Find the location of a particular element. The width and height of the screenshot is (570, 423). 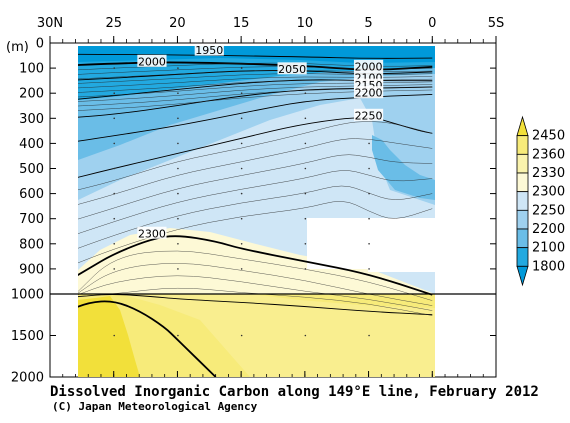

y-tick-label: 900 is located at coordinates (31, 269).